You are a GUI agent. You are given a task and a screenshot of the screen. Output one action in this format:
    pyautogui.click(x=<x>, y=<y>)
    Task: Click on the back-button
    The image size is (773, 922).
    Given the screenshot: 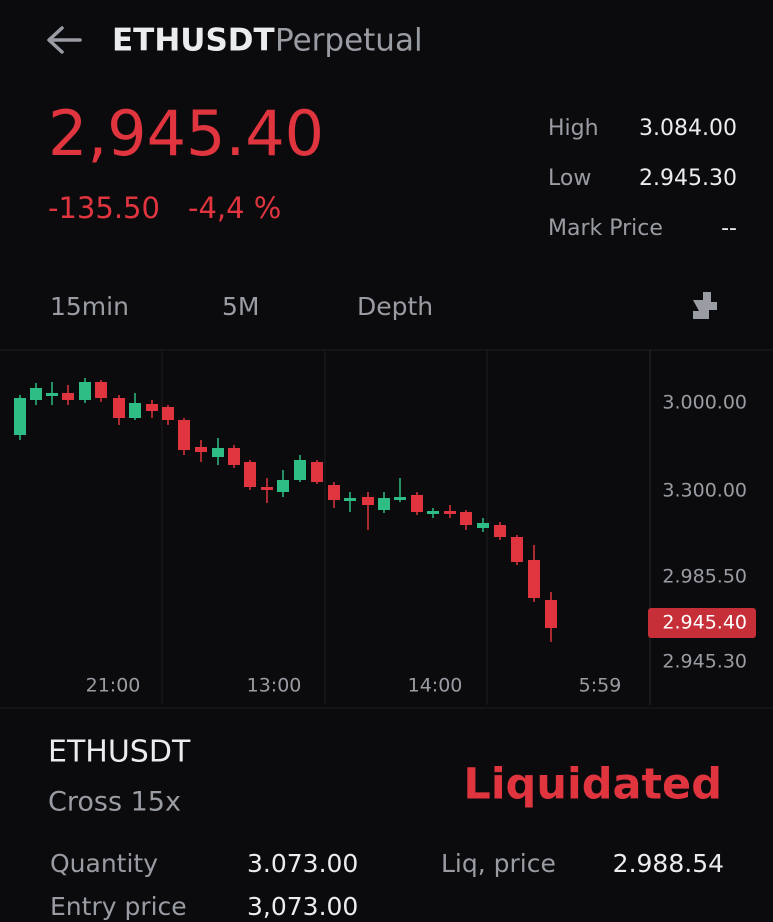 What is the action you would take?
    pyautogui.click(x=64, y=40)
    